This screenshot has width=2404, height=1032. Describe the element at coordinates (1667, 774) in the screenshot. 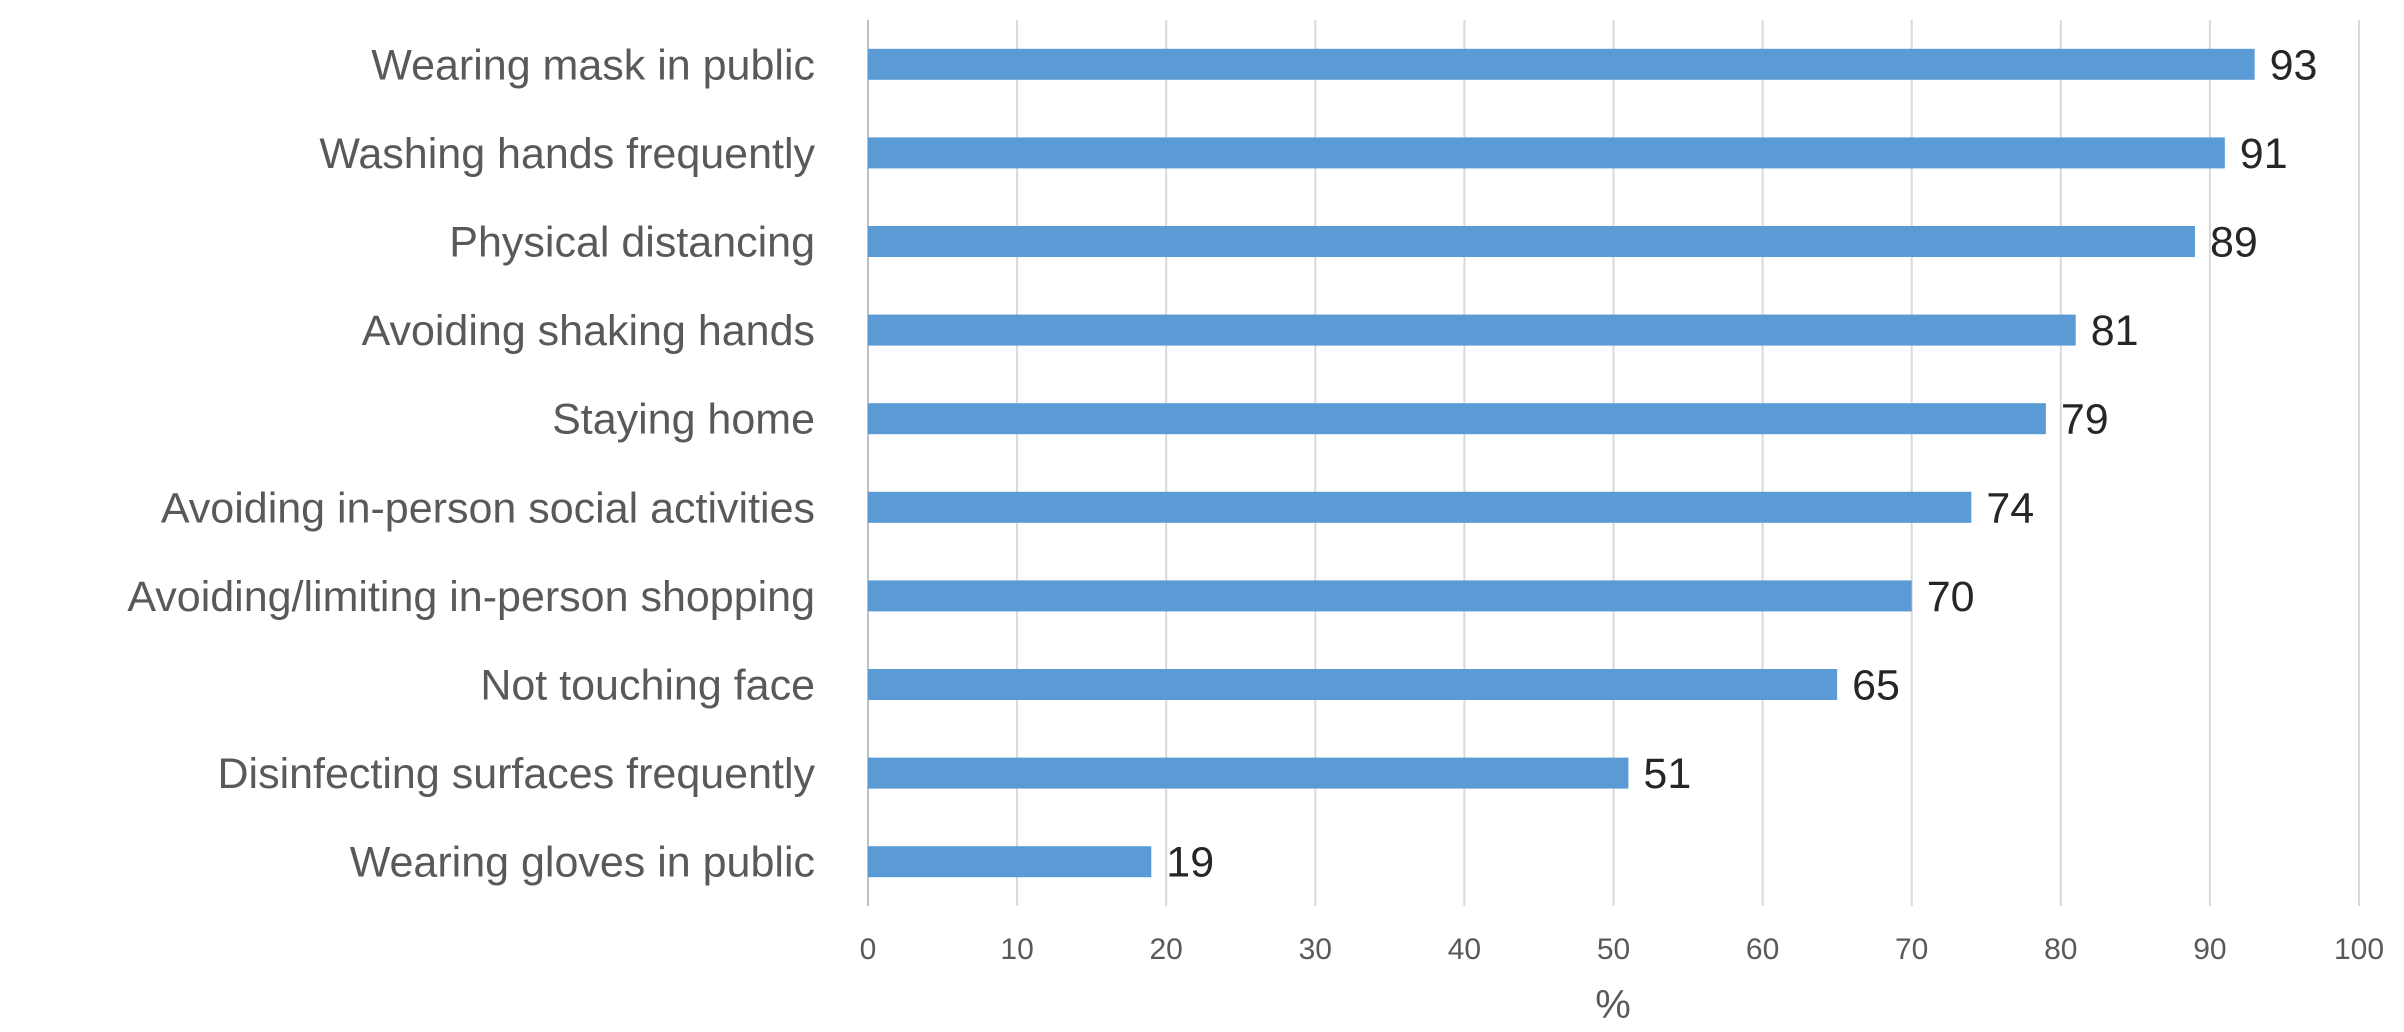

I see `data-label: 51` at that location.